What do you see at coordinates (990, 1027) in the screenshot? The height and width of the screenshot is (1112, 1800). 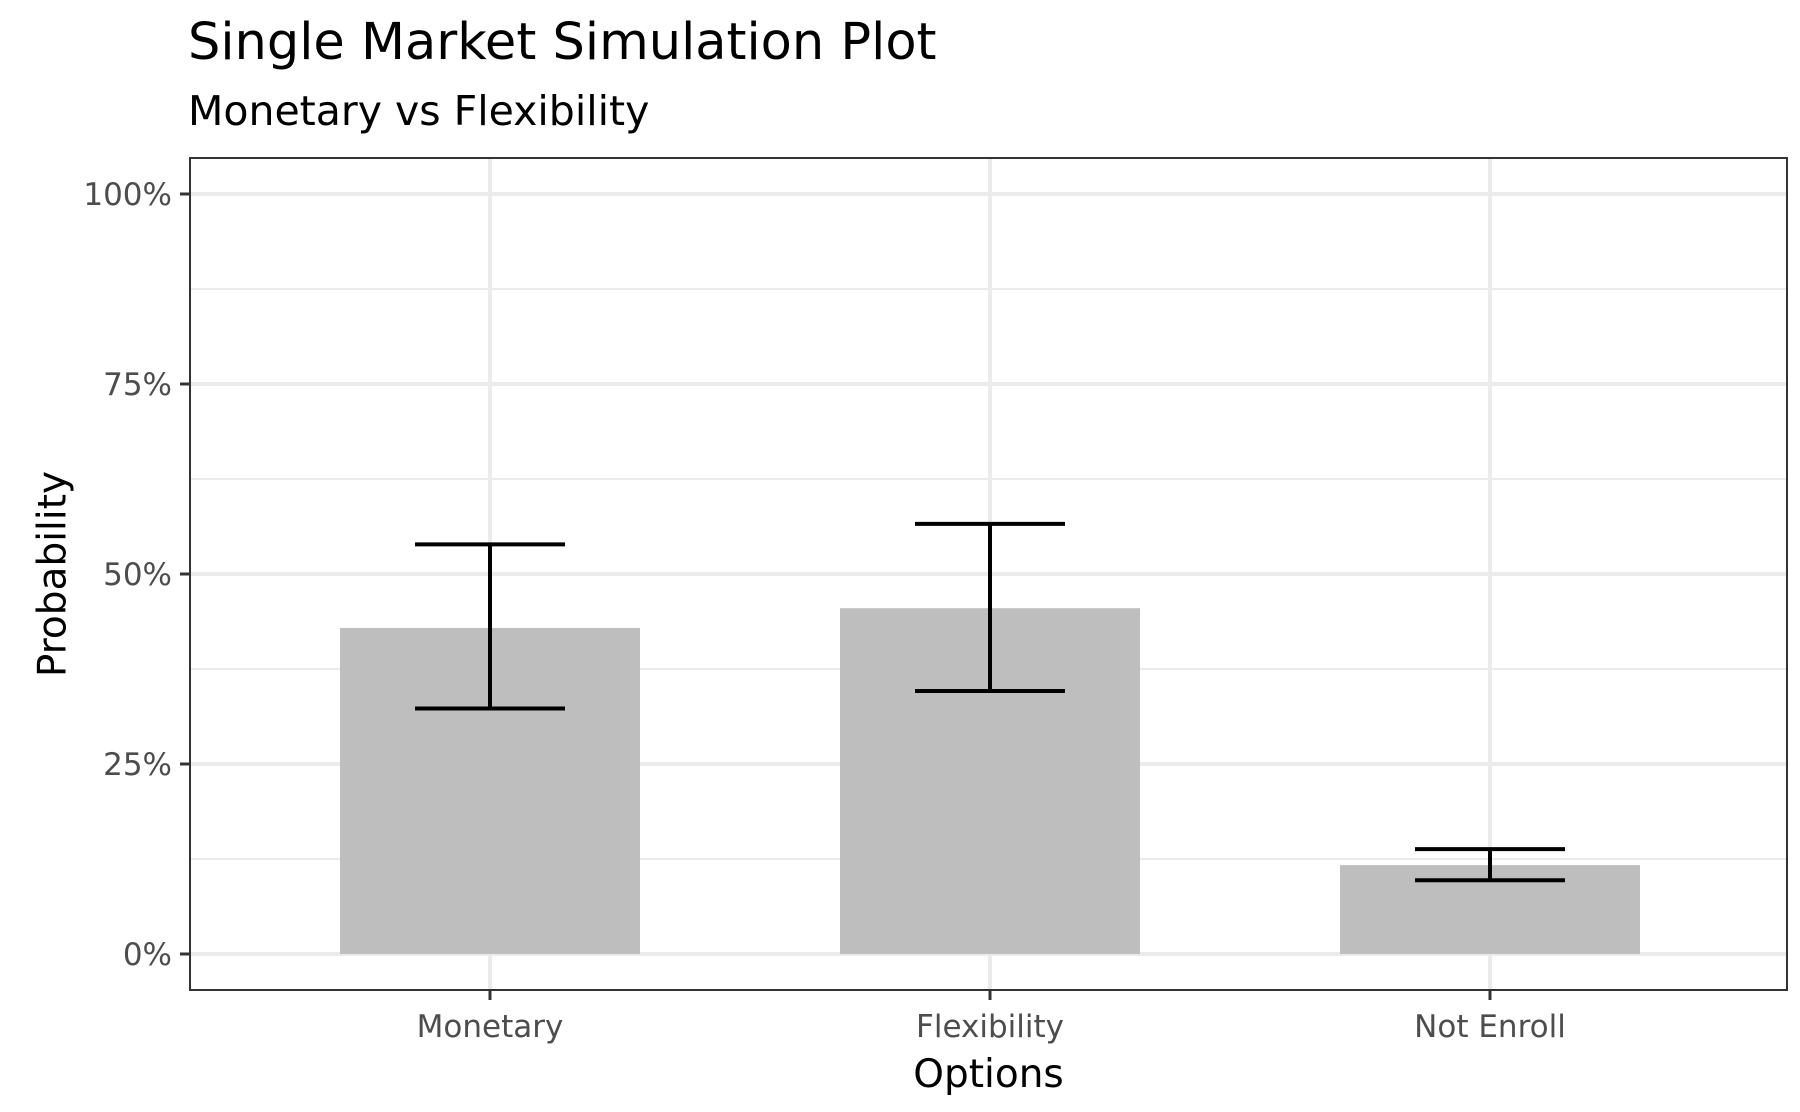 I see `x-tick-label: Flexibility` at bounding box center [990, 1027].